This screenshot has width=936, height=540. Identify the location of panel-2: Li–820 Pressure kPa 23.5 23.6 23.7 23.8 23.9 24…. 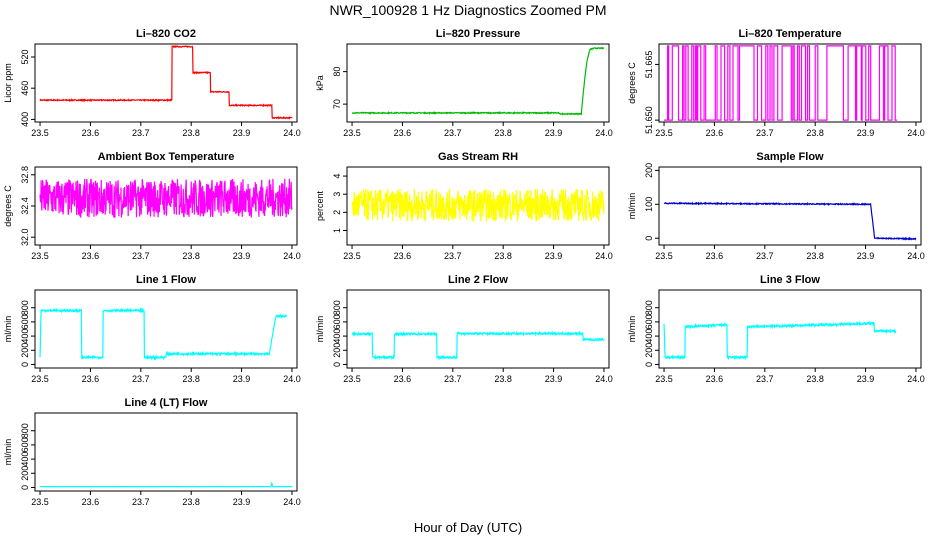
(464, 83).